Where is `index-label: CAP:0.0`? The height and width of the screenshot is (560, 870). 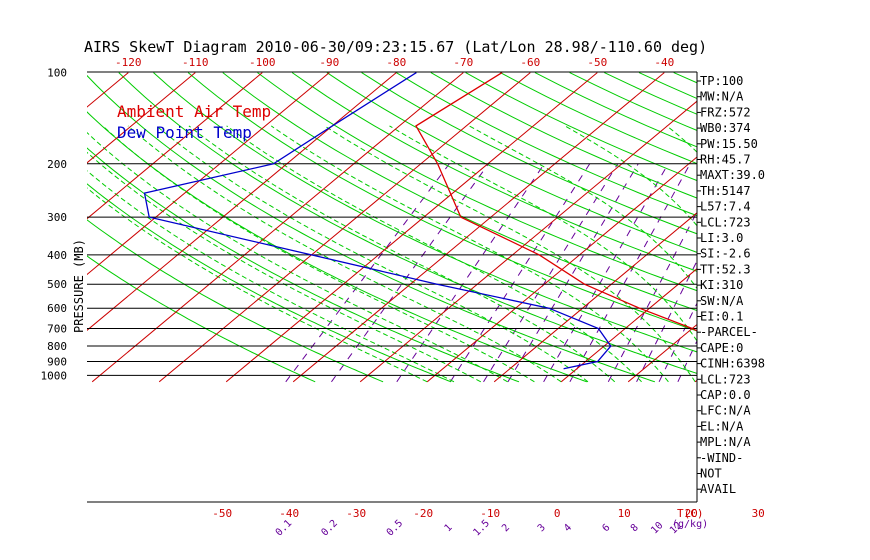
index-label: CAP:0.0 is located at coordinates (725, 395).